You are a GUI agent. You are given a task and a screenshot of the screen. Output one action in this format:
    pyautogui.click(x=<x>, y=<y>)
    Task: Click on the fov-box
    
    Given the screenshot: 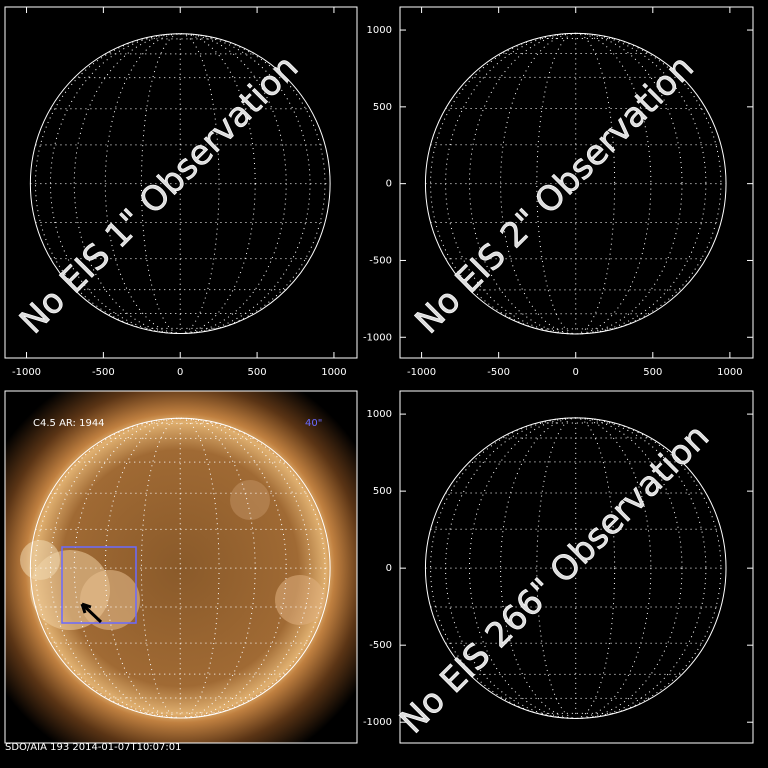 What is the action you would take?
    pyautogui.click(x=99, y=585)
    